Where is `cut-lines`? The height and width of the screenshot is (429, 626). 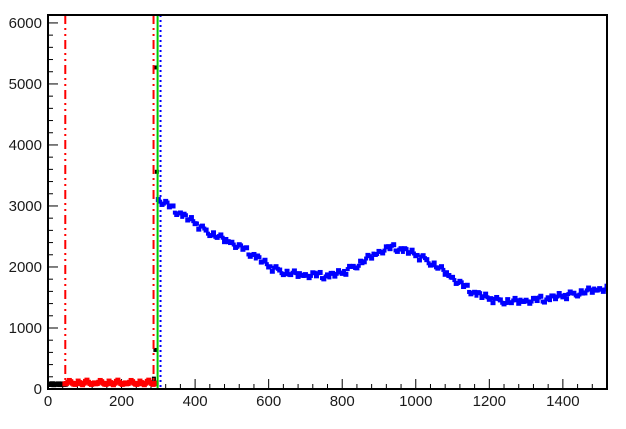
cut-lines is located at coordinates (113, 202).